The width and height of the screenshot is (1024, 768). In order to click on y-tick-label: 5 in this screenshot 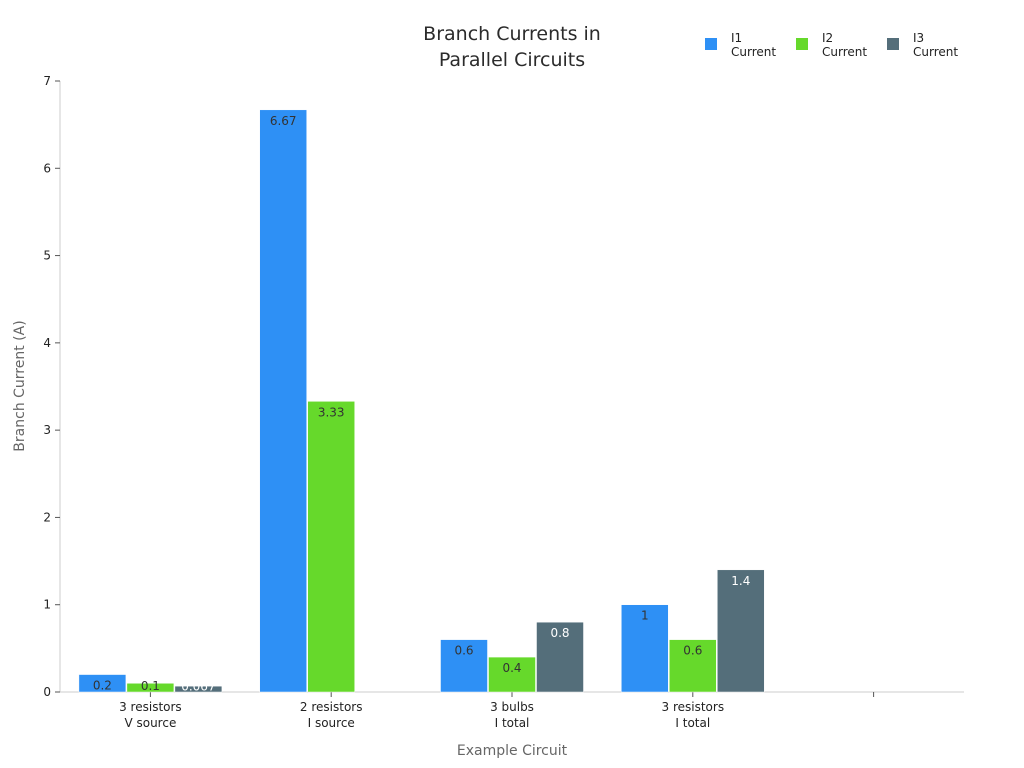, I will do `click(47, 256)`.